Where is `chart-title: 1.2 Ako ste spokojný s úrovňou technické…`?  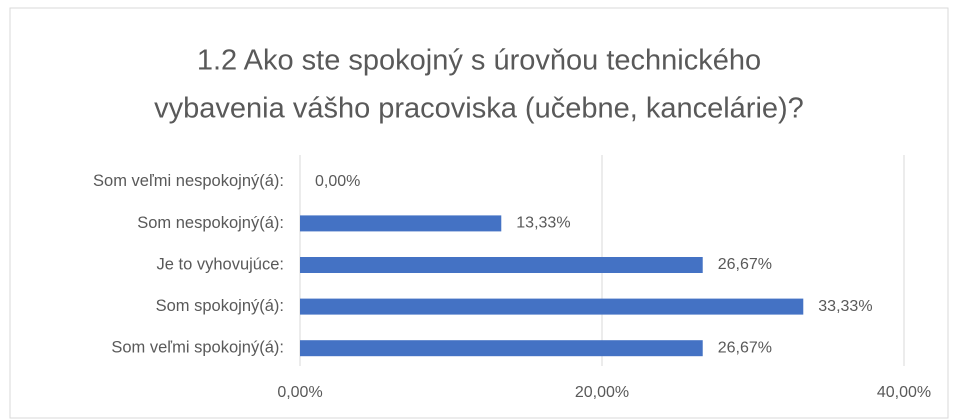
chart-title: 1.2 Ako ste spokojný s úrovňou technické… is located at coordinates (479, 61).